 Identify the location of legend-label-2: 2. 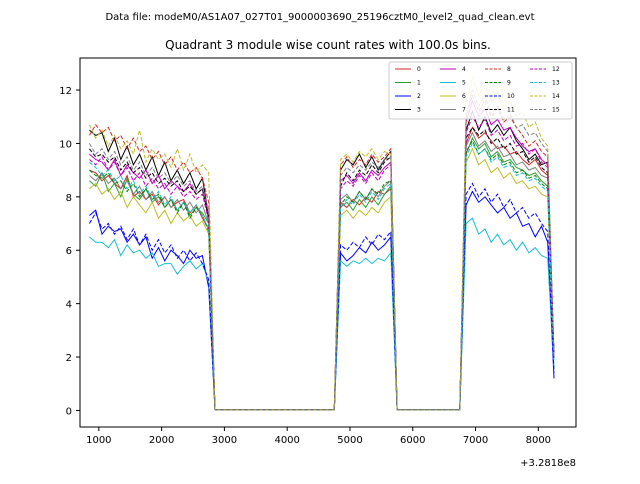
(419, 96).